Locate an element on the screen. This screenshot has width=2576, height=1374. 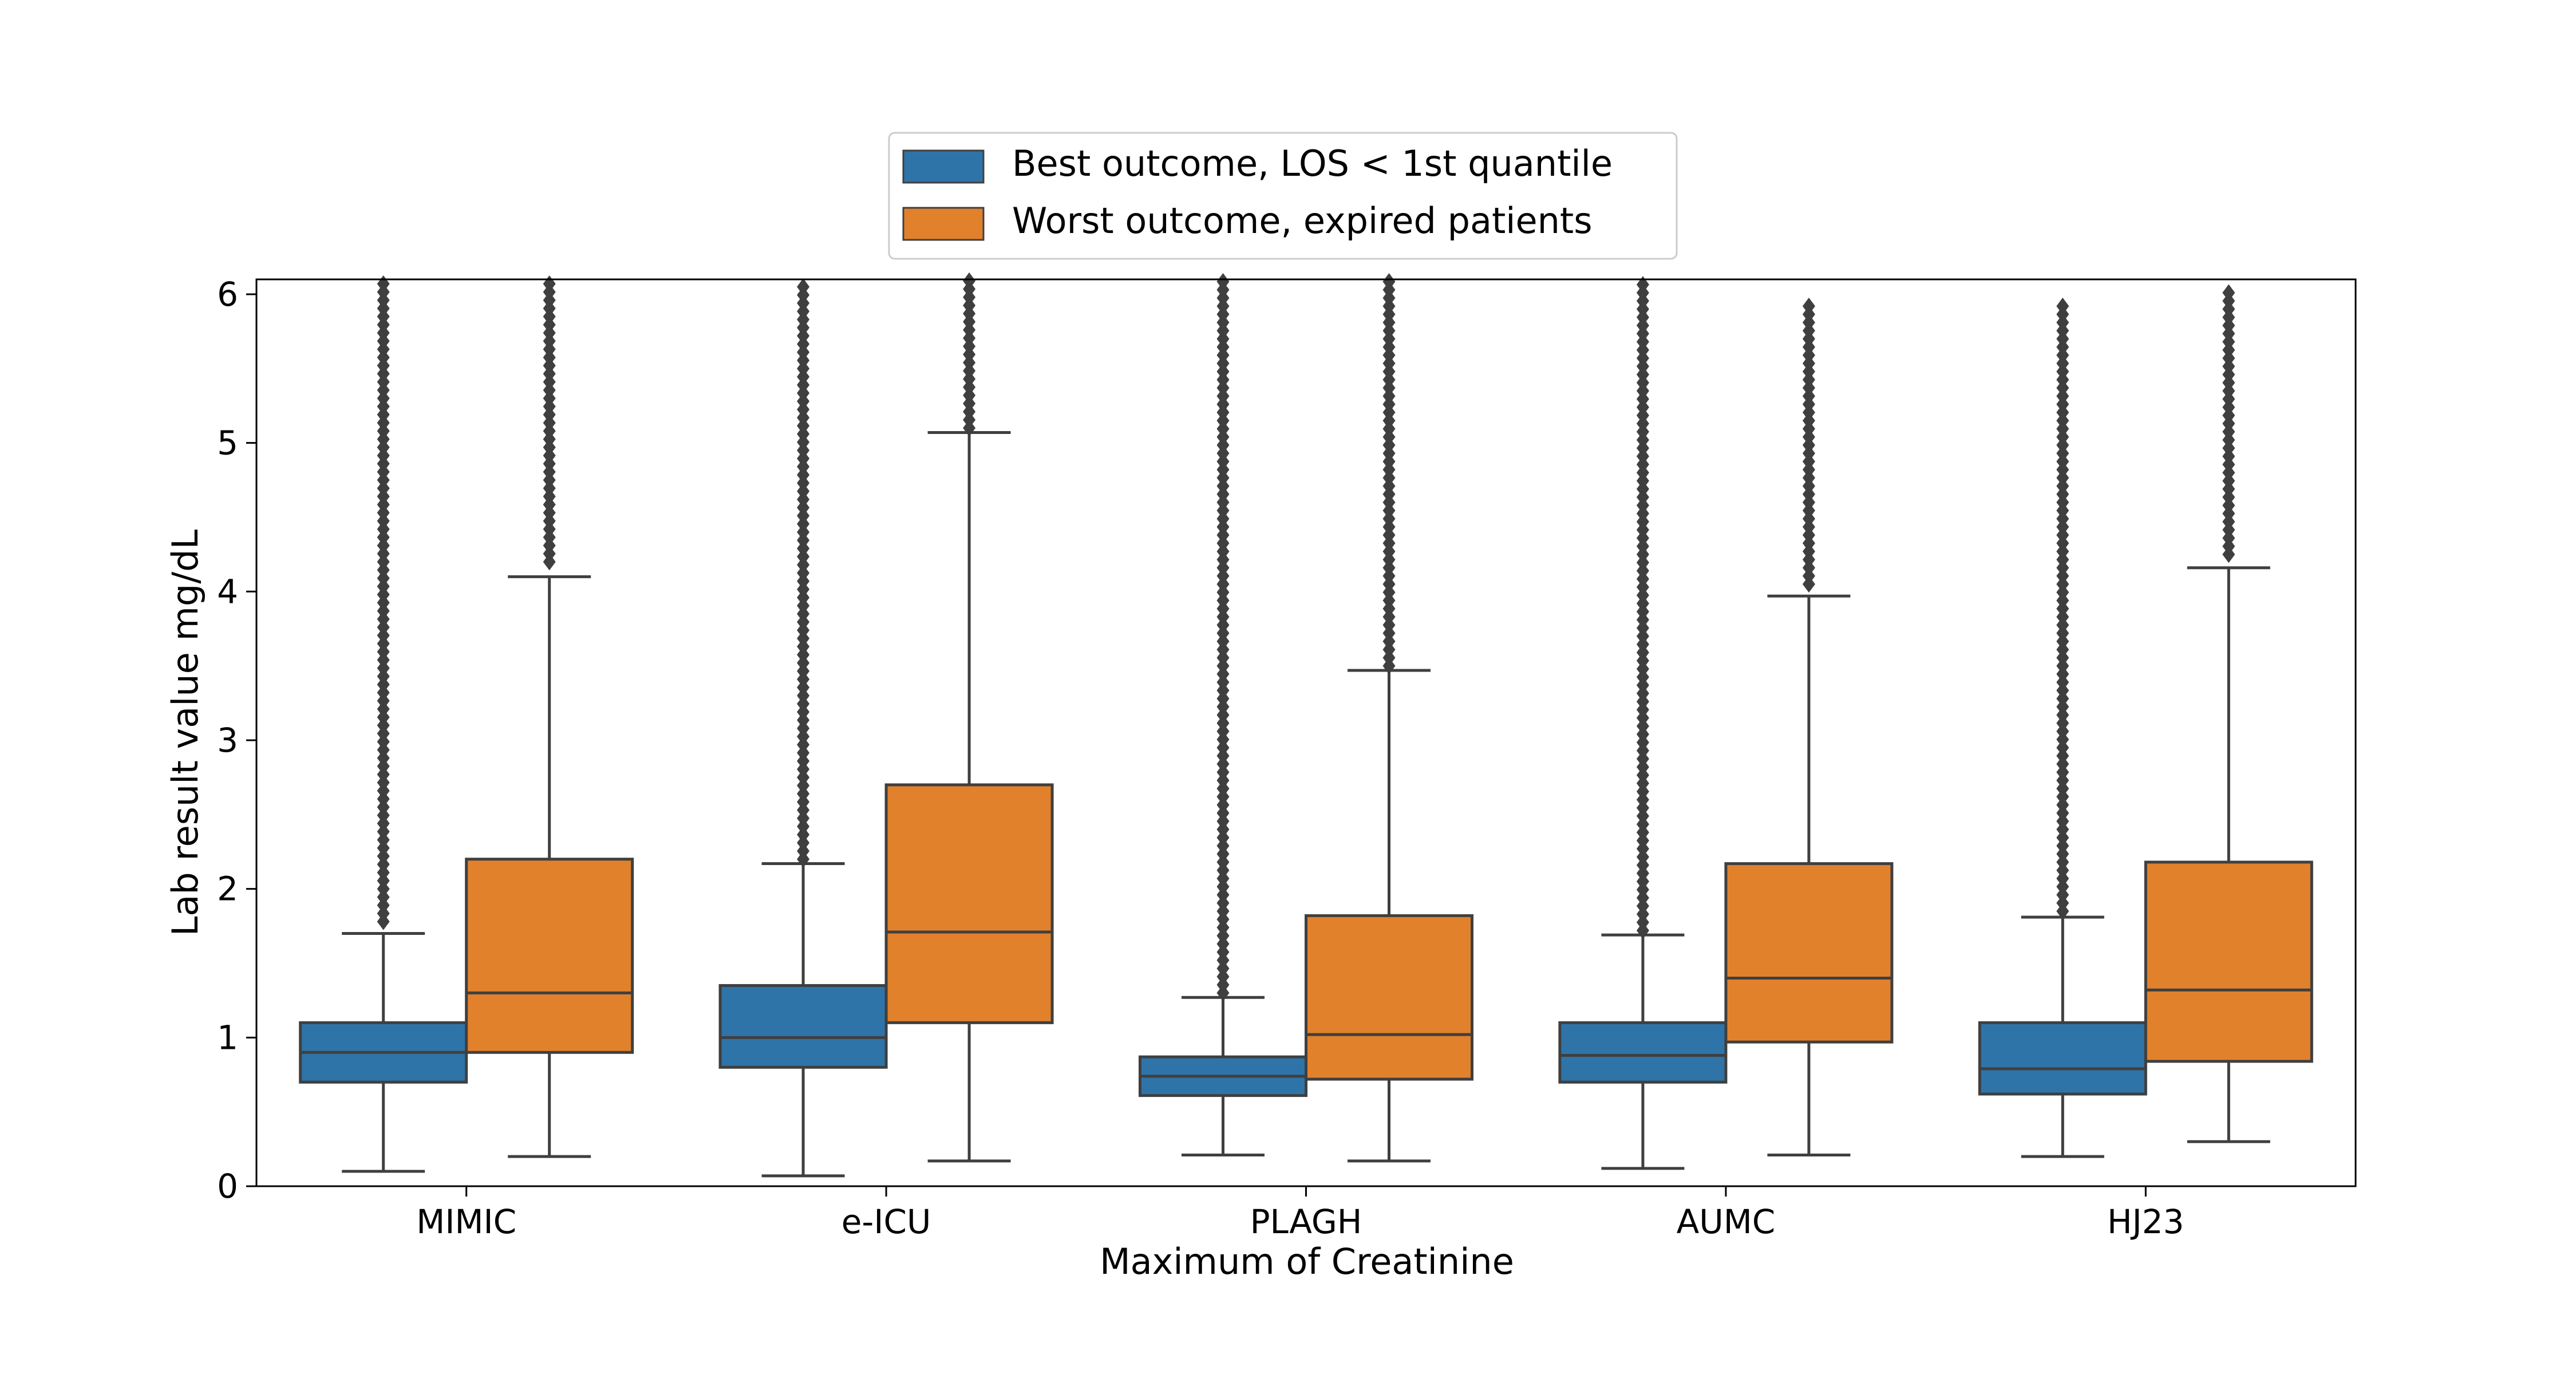
y-tick-label: 3 is located at coordinates (227, 740).